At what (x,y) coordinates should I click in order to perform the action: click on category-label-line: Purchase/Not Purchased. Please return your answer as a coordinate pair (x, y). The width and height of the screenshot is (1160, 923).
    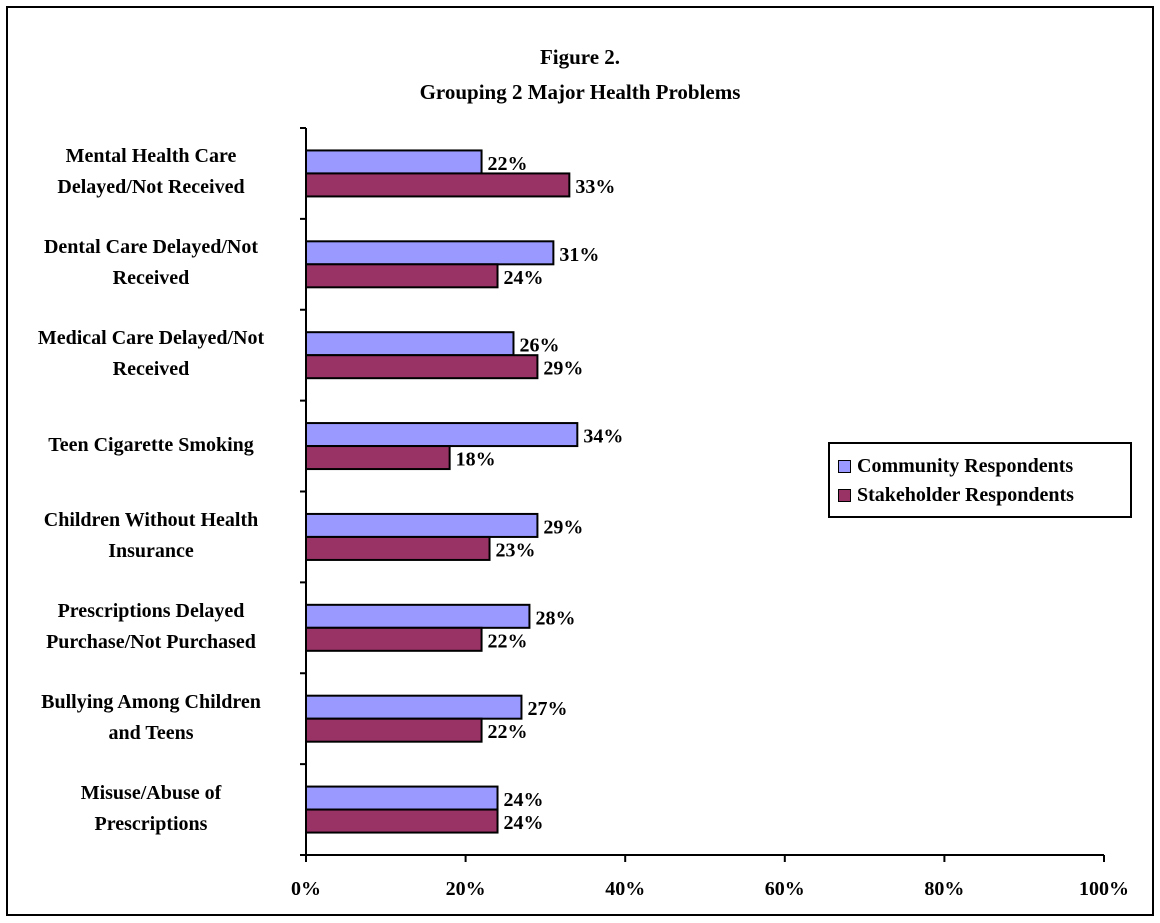
    Looking at the image, I should click on (151, 641).